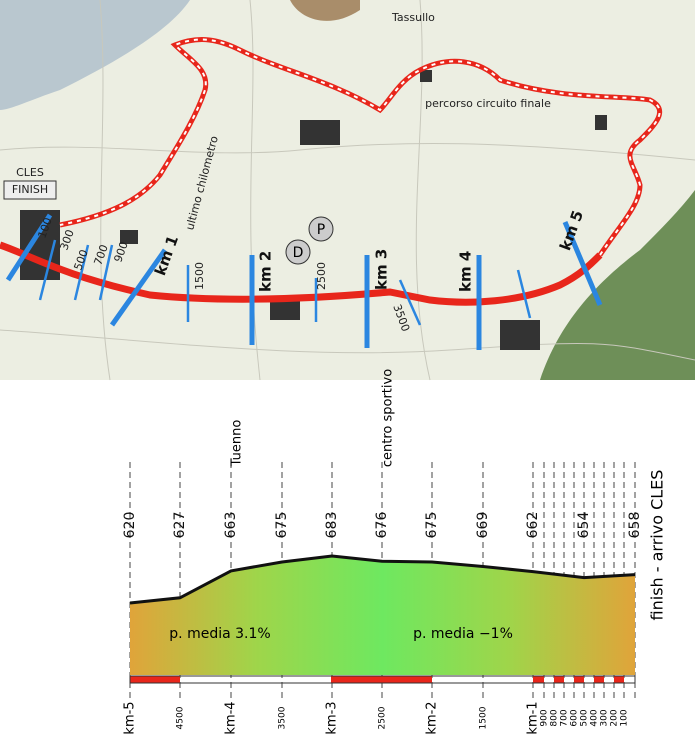  What do you see at coordinates (483, 525) in the screenshot?
I see `elevation-label: 669` at bounding box center [483, 525].